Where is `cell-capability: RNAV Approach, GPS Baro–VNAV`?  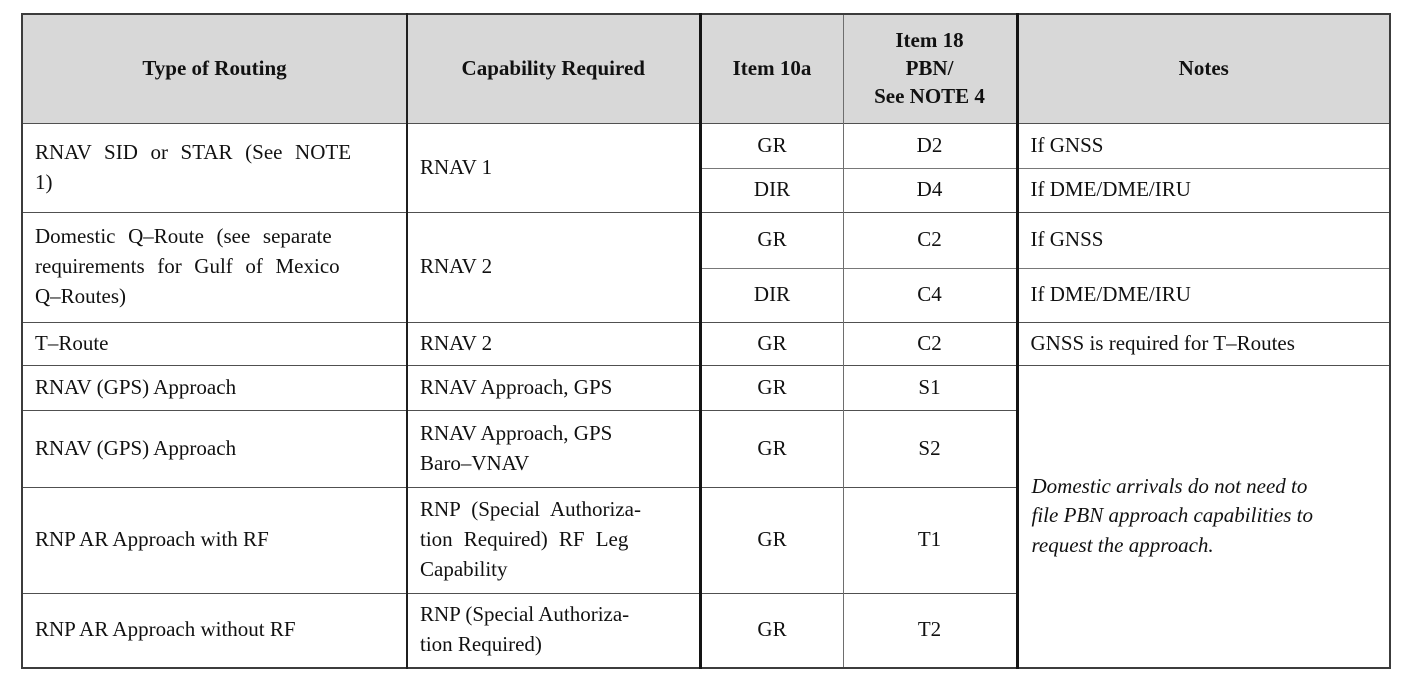 cell-capability: RNAV Approach, GPS Baro–VNAV is located at coordinates (553, 448).